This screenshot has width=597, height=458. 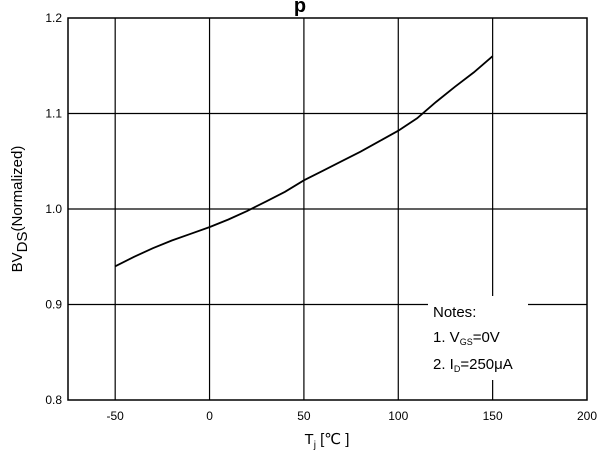 I want to click on notes-line-1: 1. VGS=0V, so click(x=466, y=338).